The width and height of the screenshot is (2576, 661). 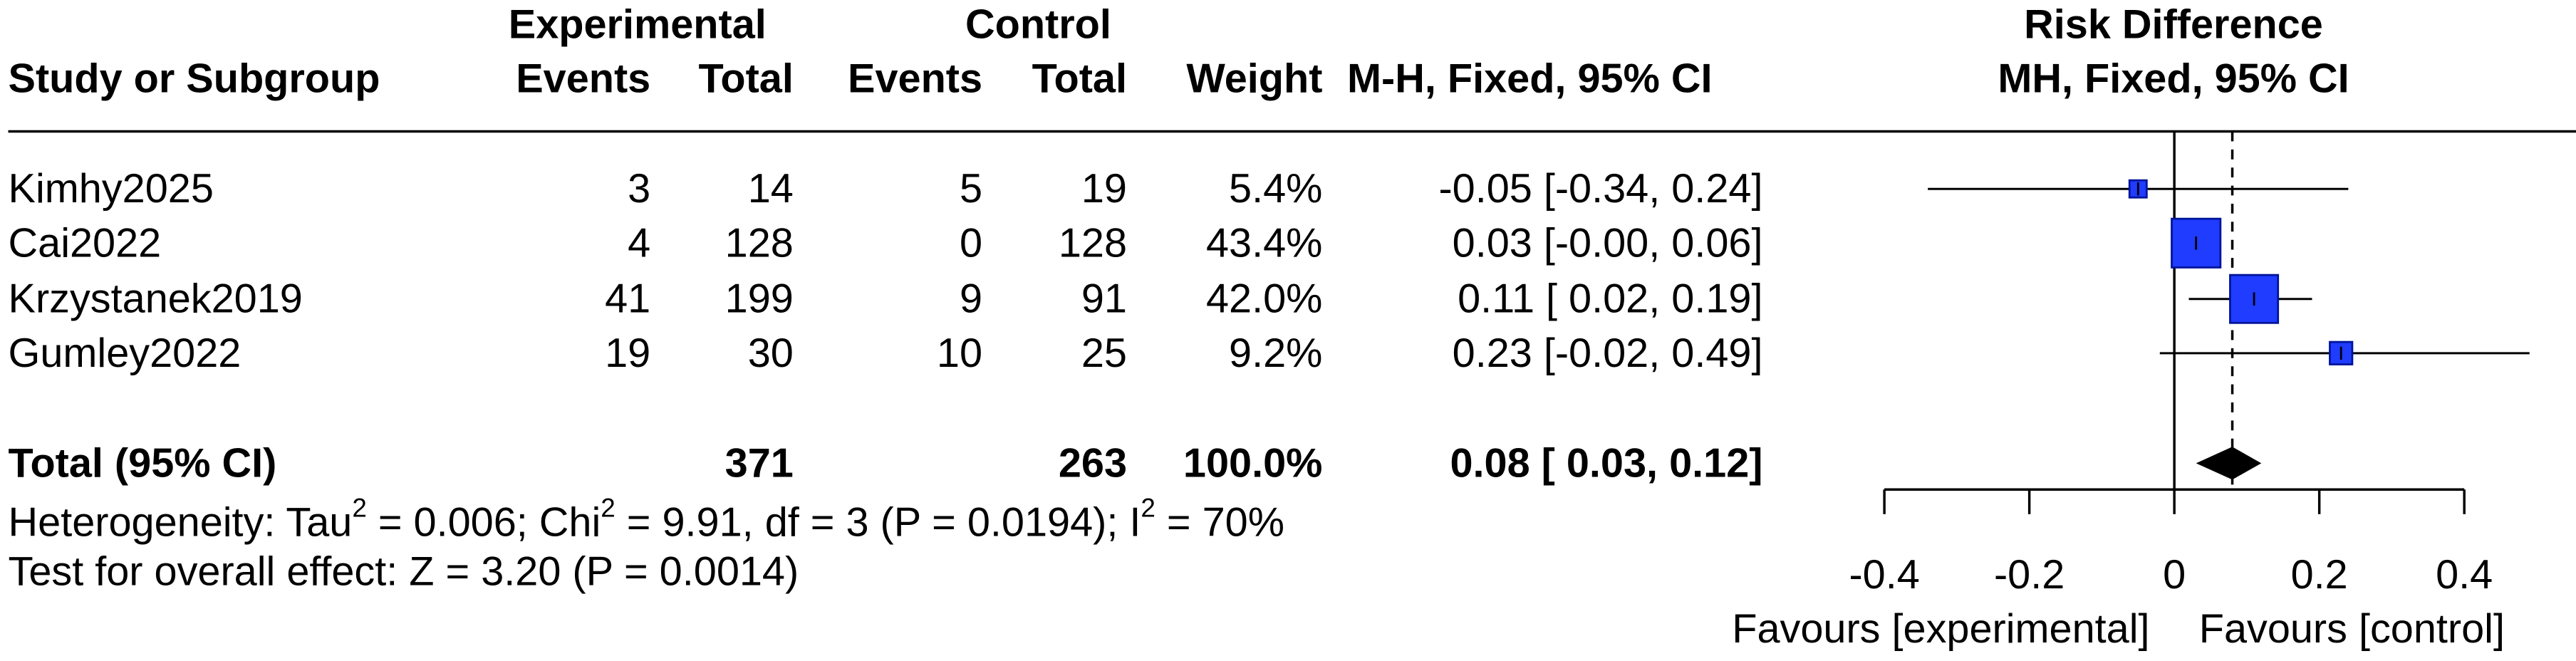 I want to click on cell-ctrl-events: 9, so click(x=971, y=299).